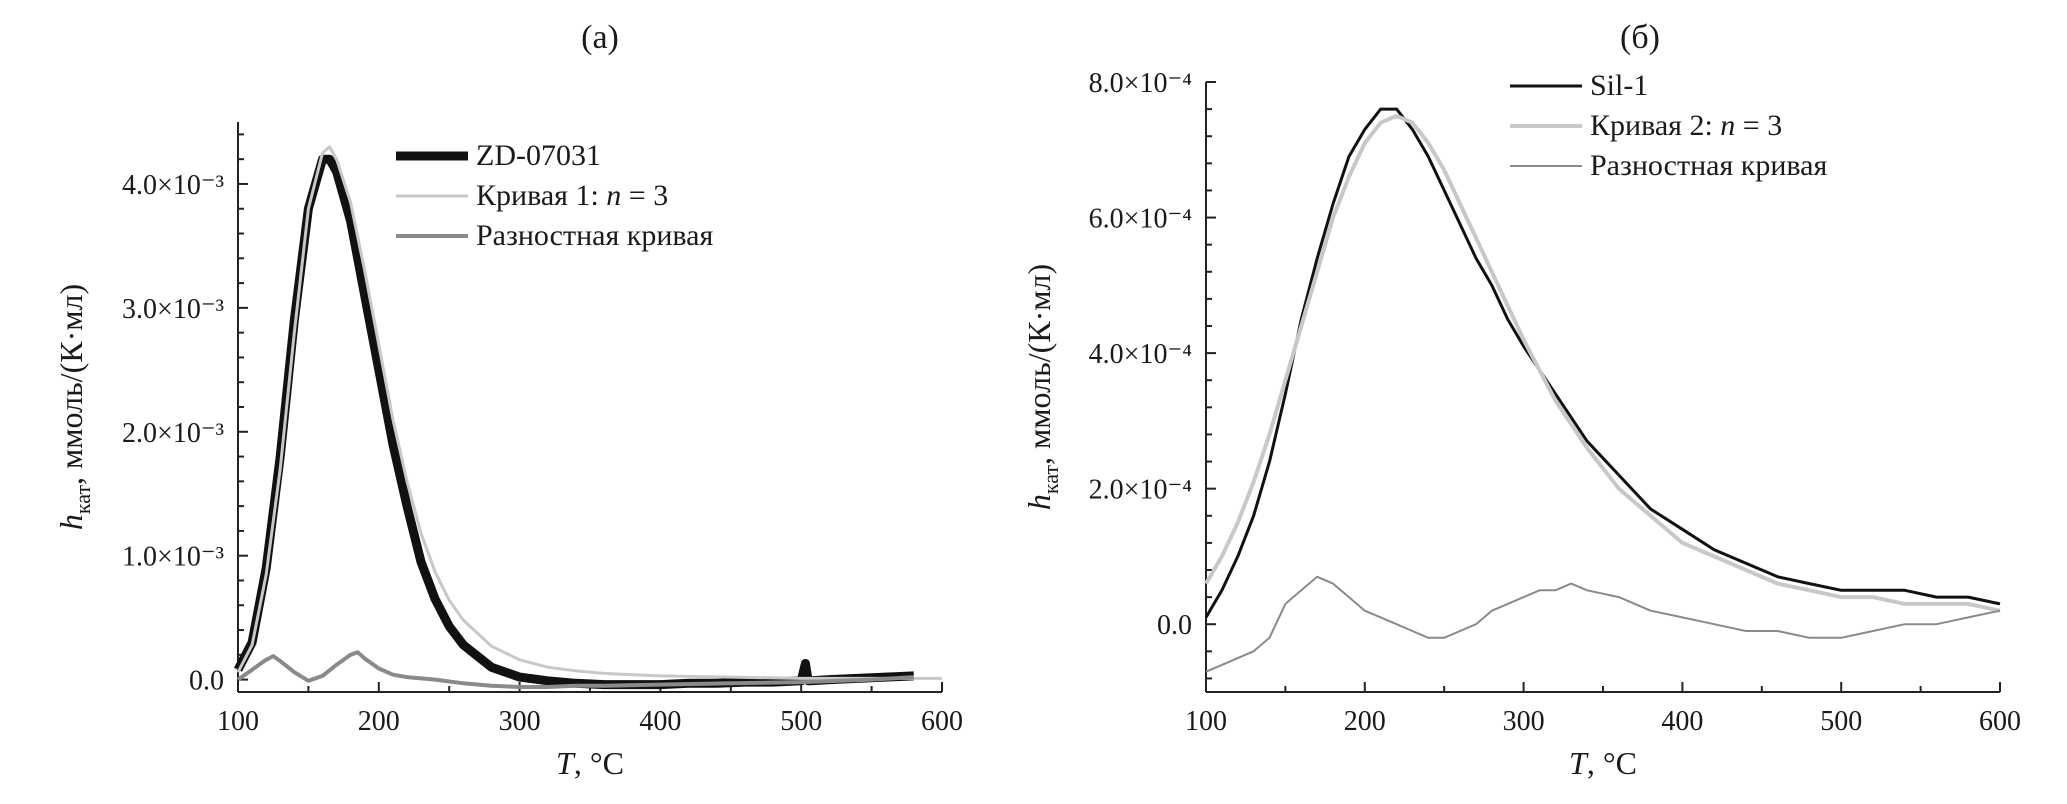 The image size is (2067, 804). What do you see at coordinates (572, 195) in the screenshot?
I see `legend-entry: Кривая 1: n = 3` at bounding box center [572, 195].